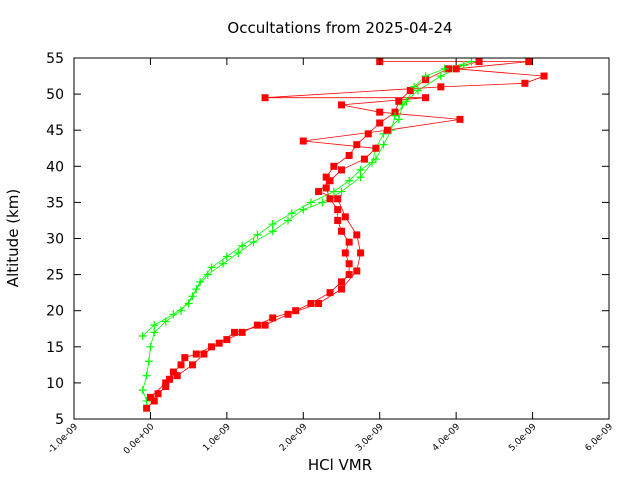 The width and height of the screenshot is (640, 480). I want to click on y-tick-label: 45, so click(55, 131).